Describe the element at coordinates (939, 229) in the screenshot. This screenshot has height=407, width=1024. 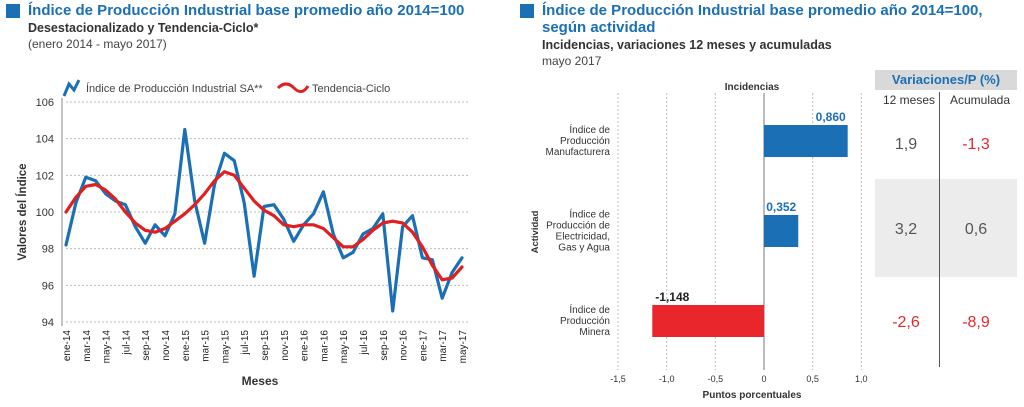
I see `table-divider` at that location.